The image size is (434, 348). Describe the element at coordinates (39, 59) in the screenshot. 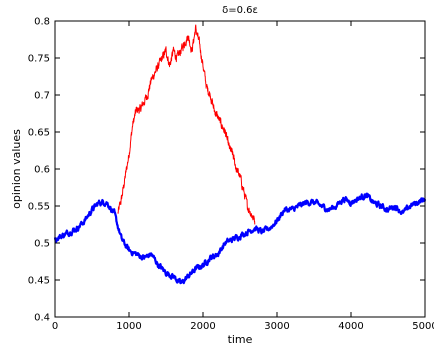

I see `y-tick-label: 0.75` at that location.